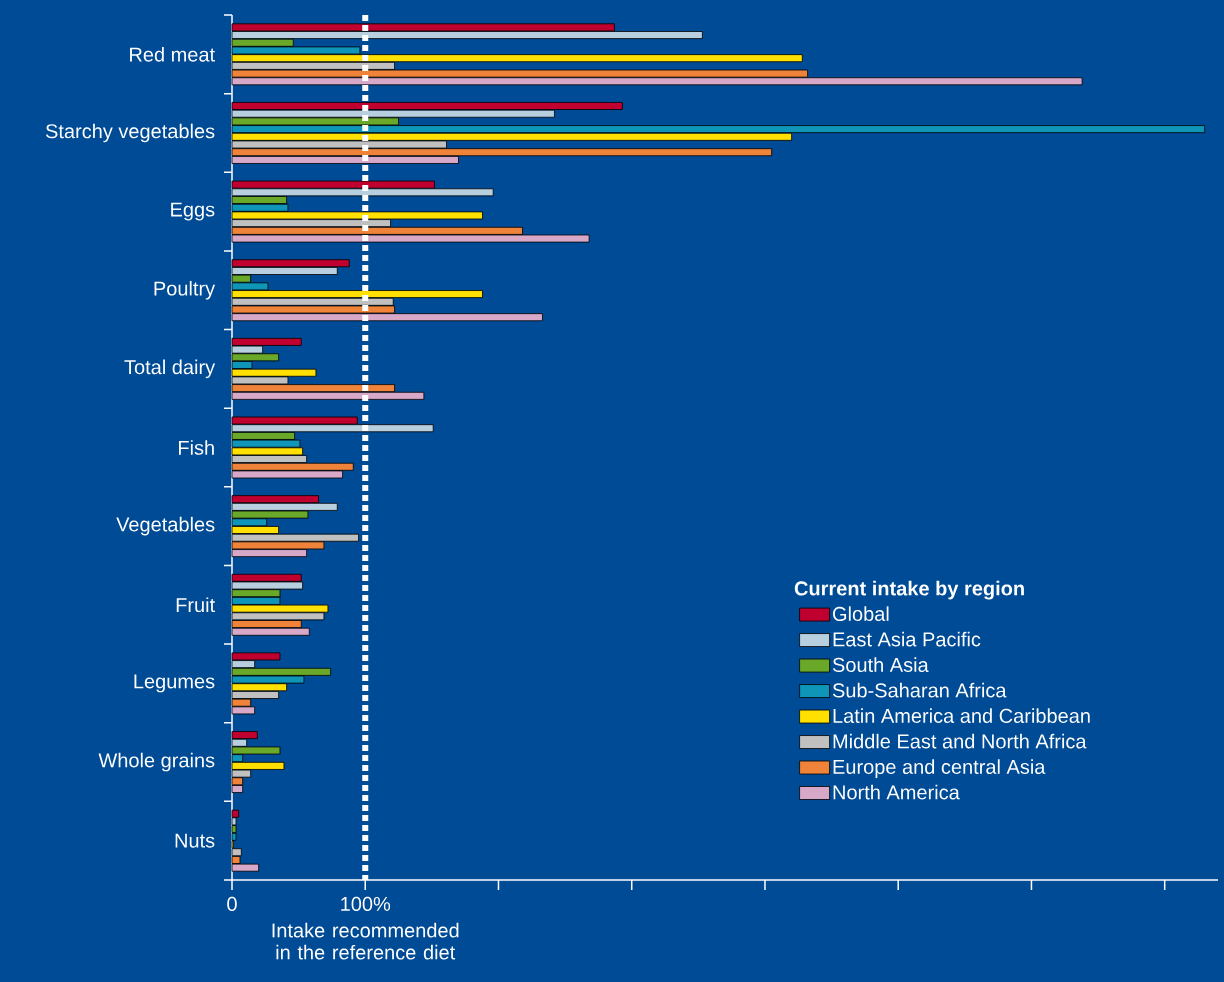  What do you see at coordinates (939, 768) in the screenshot?
I see `legend-label: Europe and central Asia` at bounding box center [939, 768].